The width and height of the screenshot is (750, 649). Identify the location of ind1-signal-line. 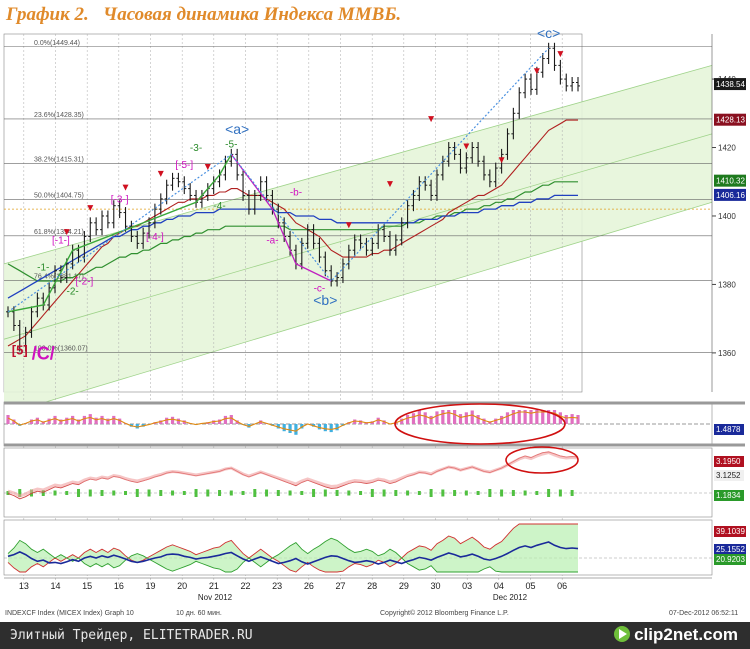
(293, 421).